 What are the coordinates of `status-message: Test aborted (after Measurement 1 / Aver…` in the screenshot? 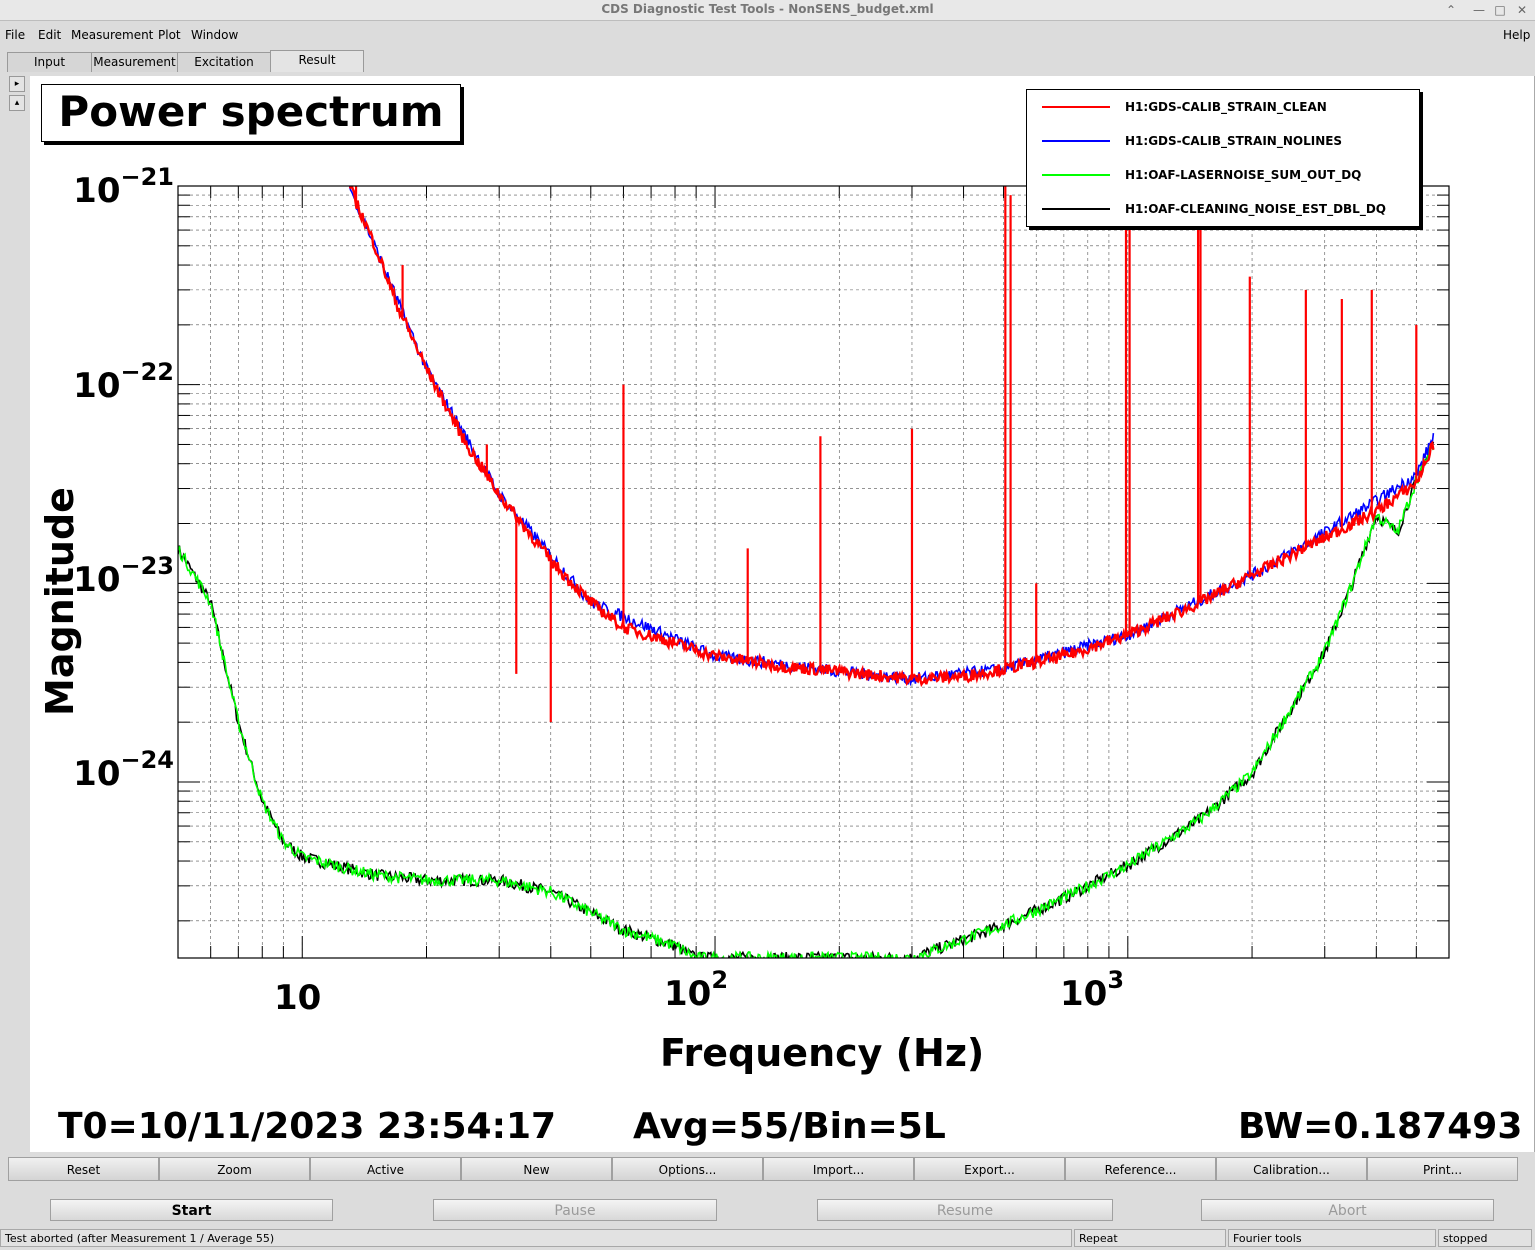 It's located at (536, 1238).